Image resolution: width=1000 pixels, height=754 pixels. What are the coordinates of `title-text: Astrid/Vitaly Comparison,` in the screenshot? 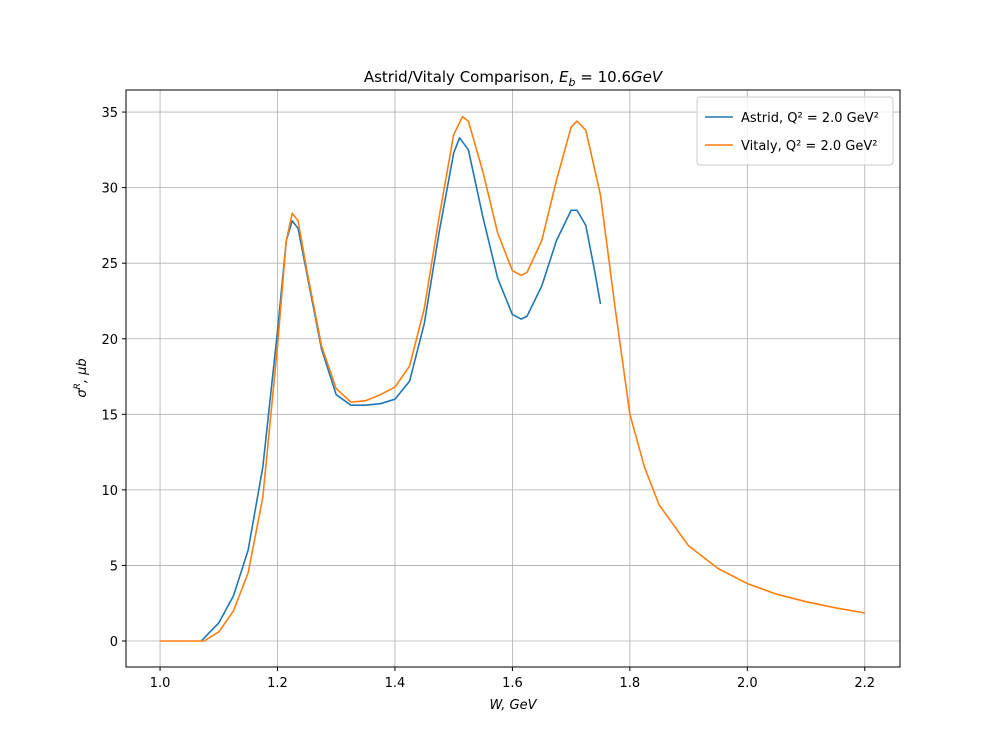 It's located at (461, 77).